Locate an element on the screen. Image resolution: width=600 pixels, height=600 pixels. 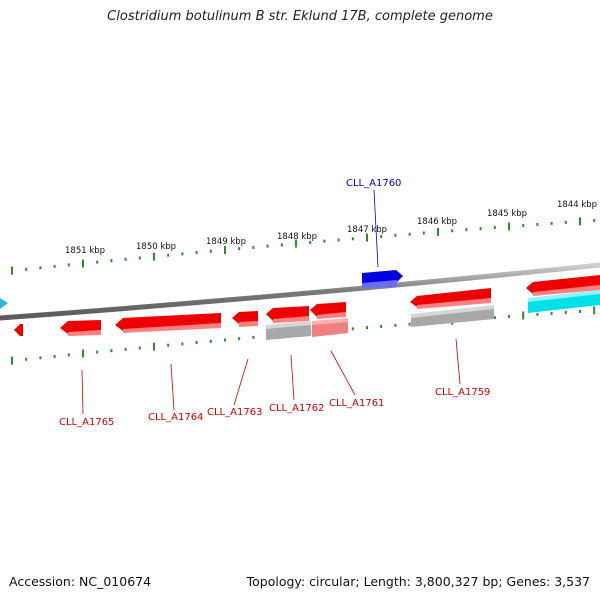
gene-CLL_A1765-shadow is located at coordinates (84, 333).